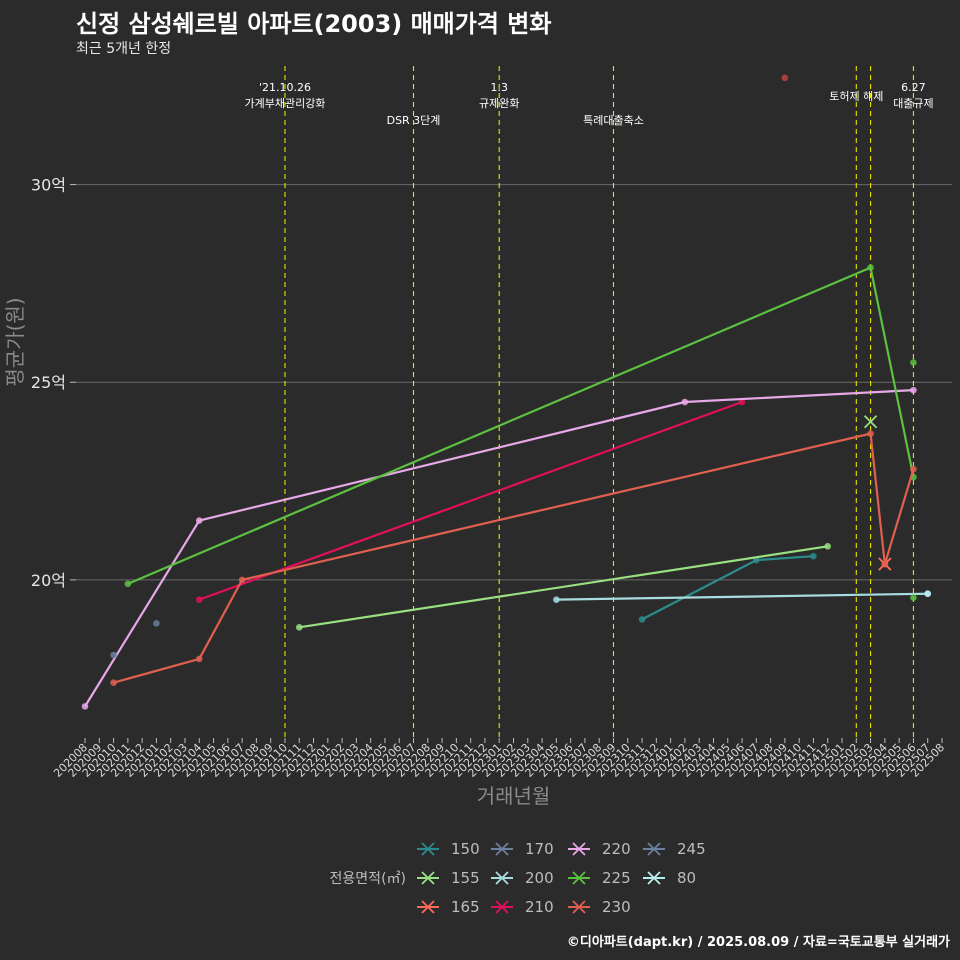 The height and width of the screenshot is (960, 960). What do you see at coordinates (856, 96) in the screenshot?
I see `event-label: 토허제 해제` at bounding box center [856, 96].